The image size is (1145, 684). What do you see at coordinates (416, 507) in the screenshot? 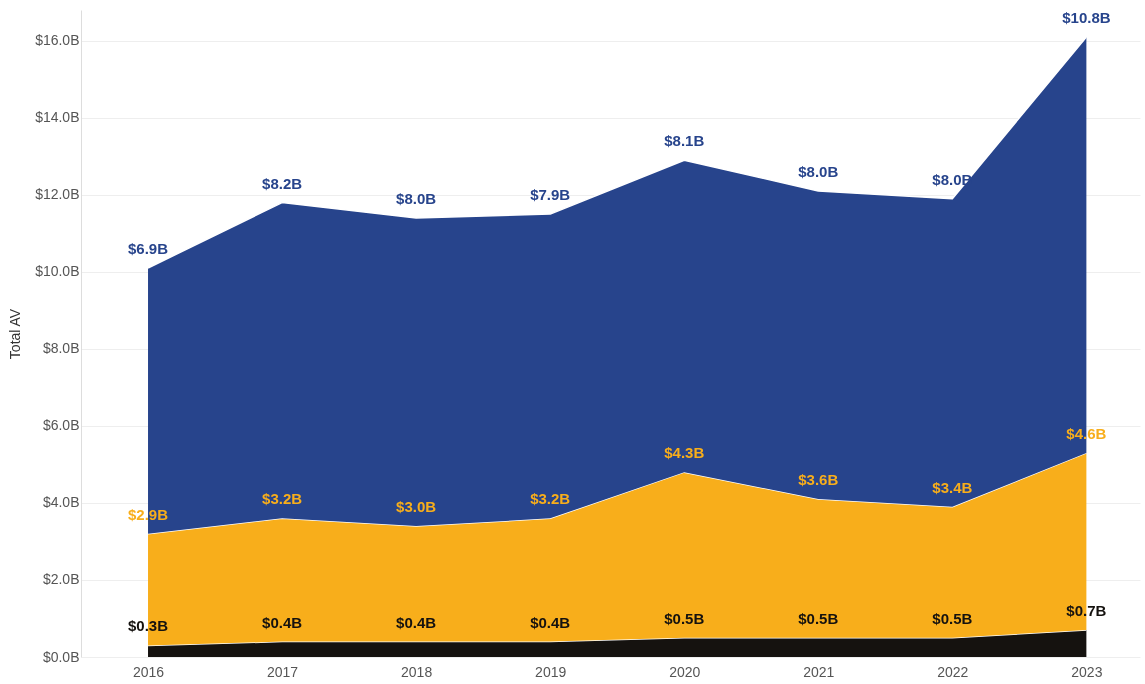
I see `data-label: $3.0B` at bounding box center [416, 507].